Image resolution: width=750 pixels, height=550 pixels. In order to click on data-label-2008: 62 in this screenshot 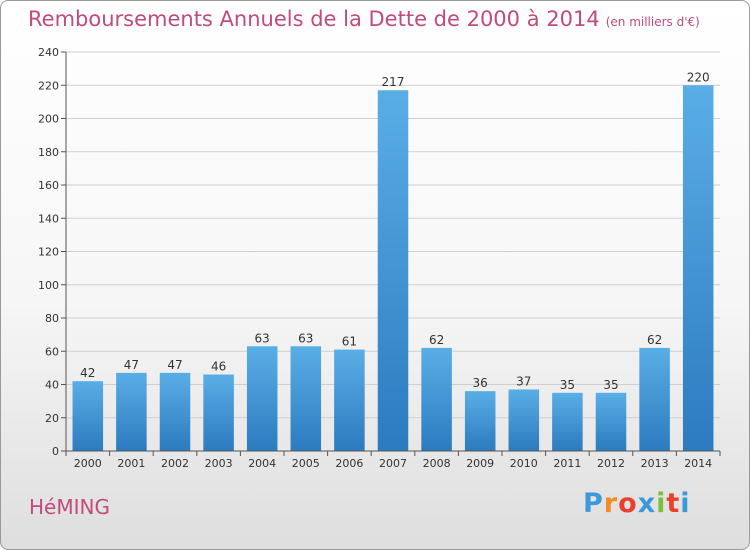, I will do `click(436, 340)`.